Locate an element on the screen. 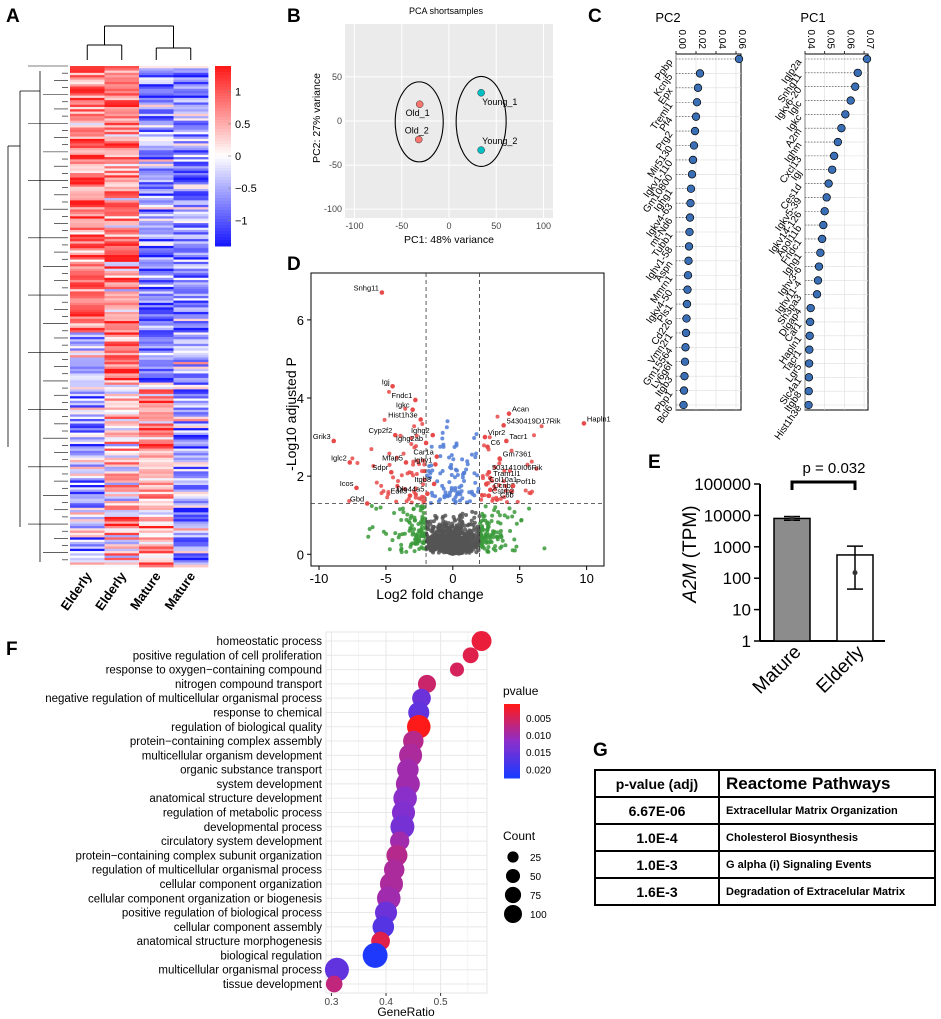 This screenshot has height=1019, width=941. row-pathway: Degradation of Extracelular Matrix is located at coordinates (827, 891).